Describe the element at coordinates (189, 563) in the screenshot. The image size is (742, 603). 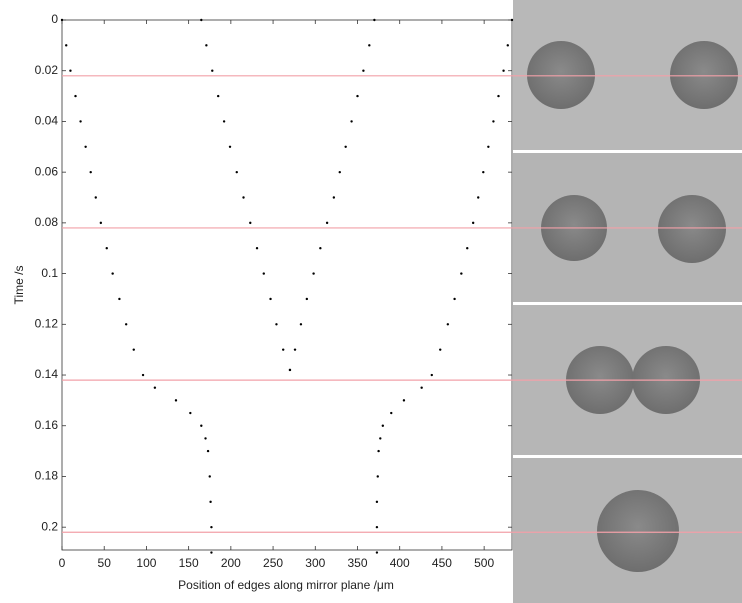
I see `x-tick-label: 150` at that location.